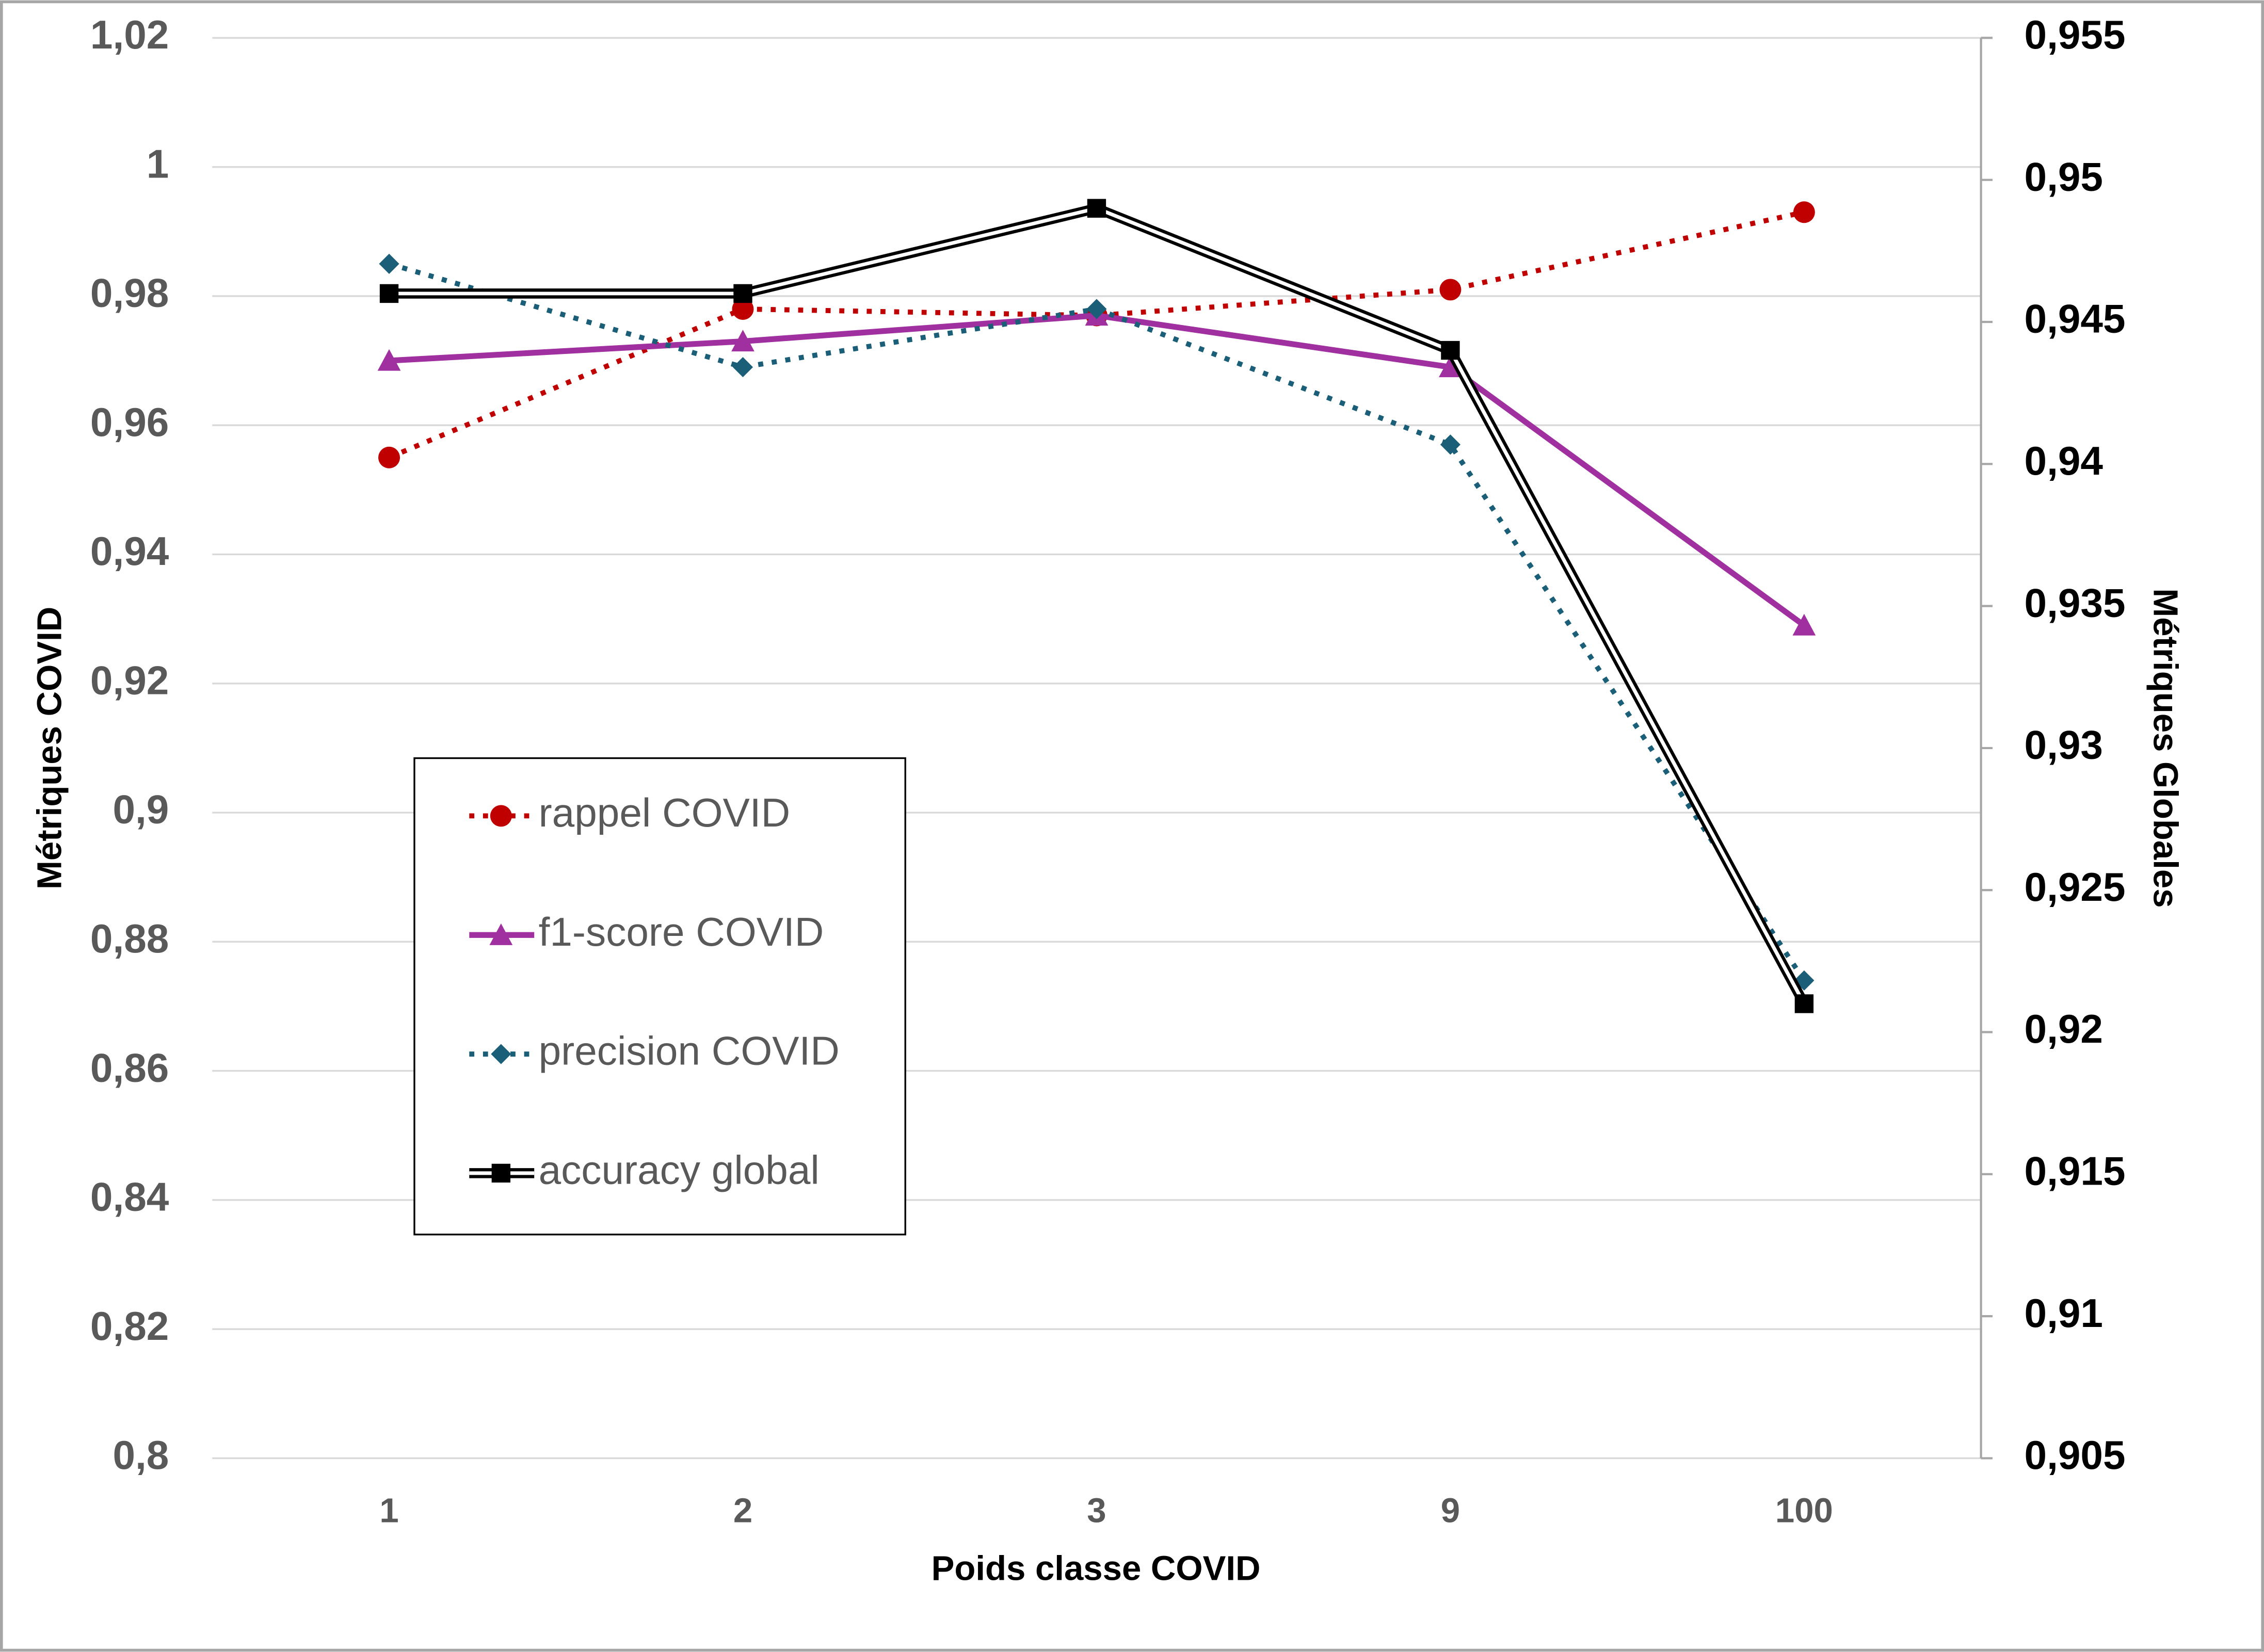 Image resolution: width=2264 pixels, height=1652 pixels. What do you see at coordinates (2075, 1171) in the screenshot?
I see `y2-tick-label: 0,915` at bounding box center [2075, 1171].